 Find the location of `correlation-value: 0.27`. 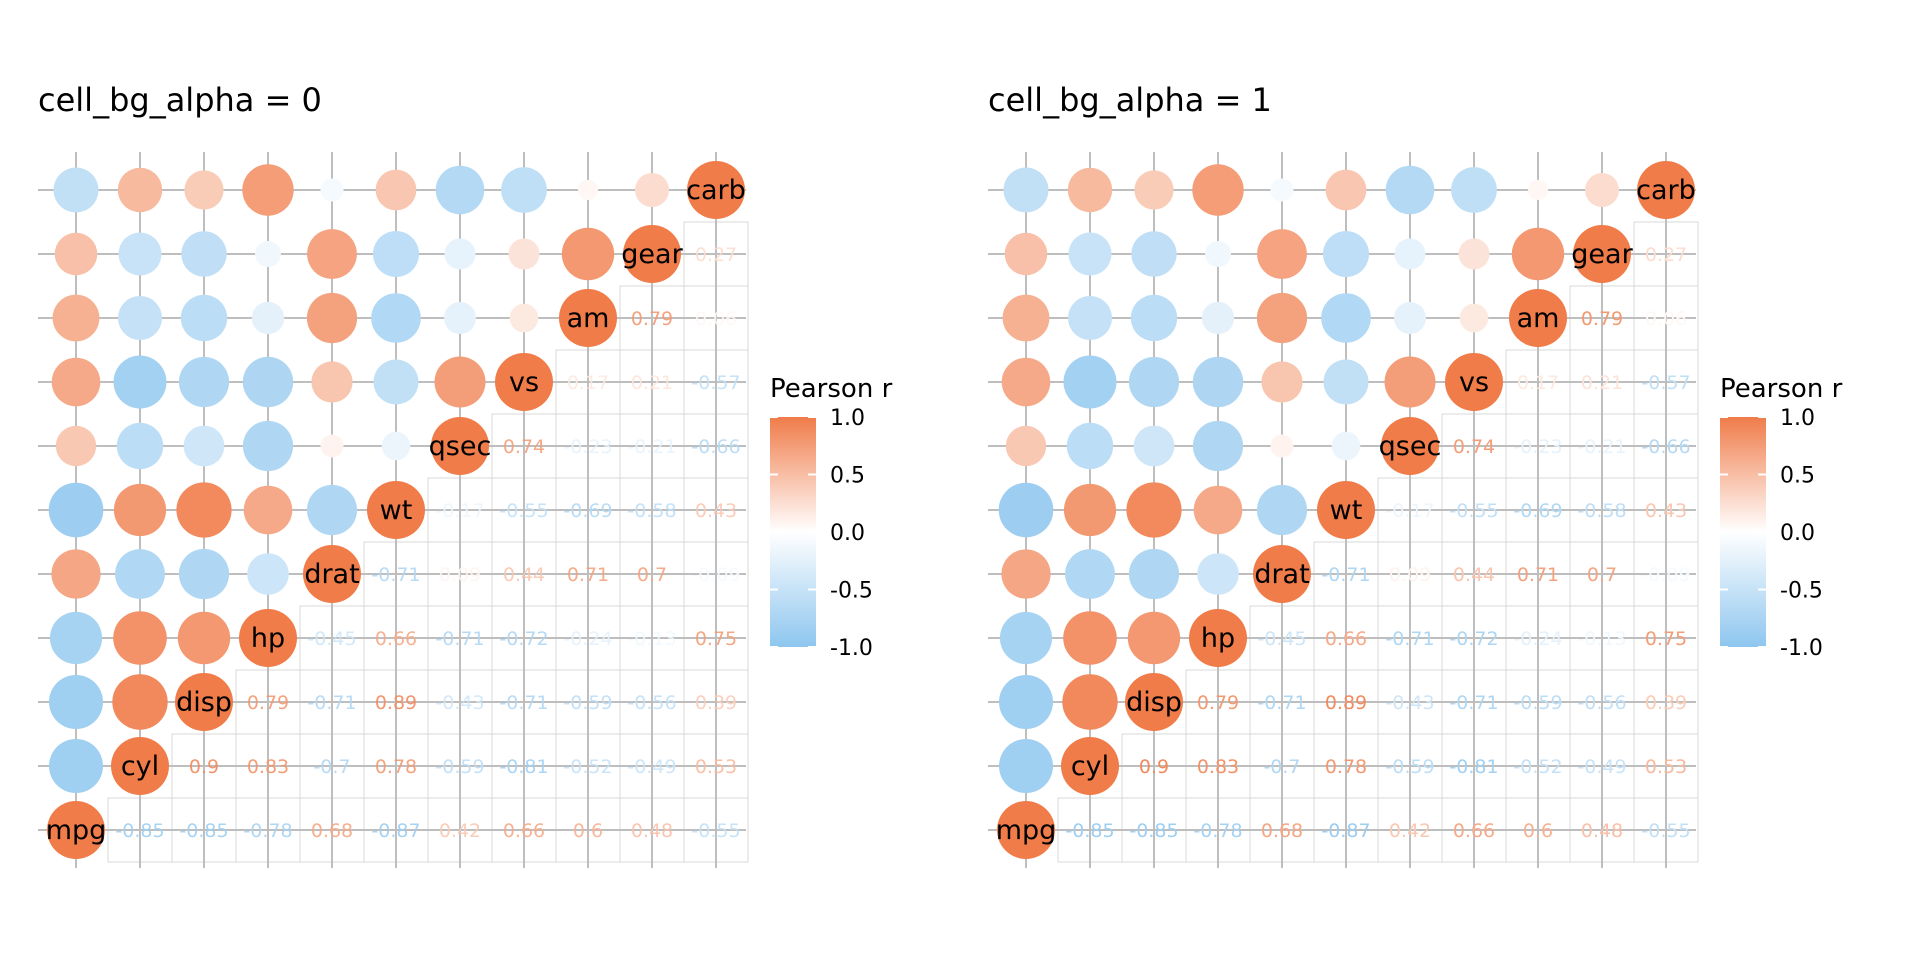

correlation-value: 0.27 is located at coordinates (1666, 255).